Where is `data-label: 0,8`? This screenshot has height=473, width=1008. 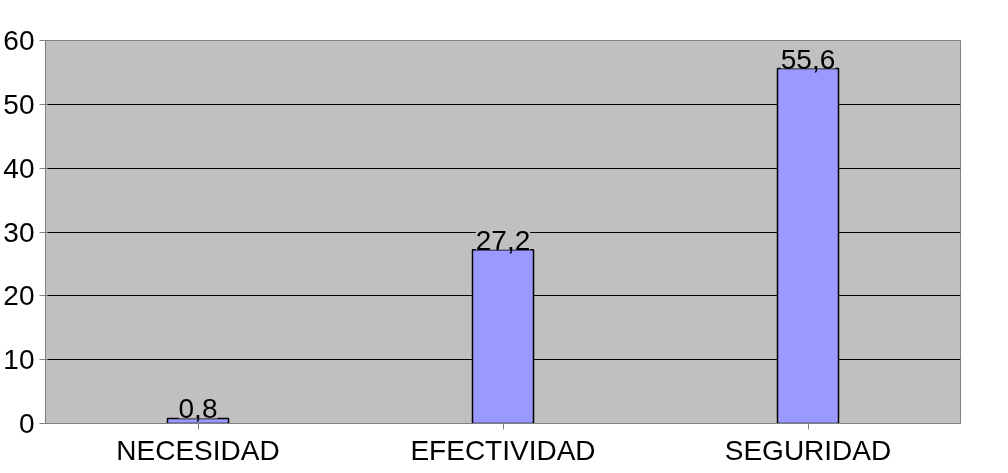 data-label: 0,8 is located at coordinates (198, 409).